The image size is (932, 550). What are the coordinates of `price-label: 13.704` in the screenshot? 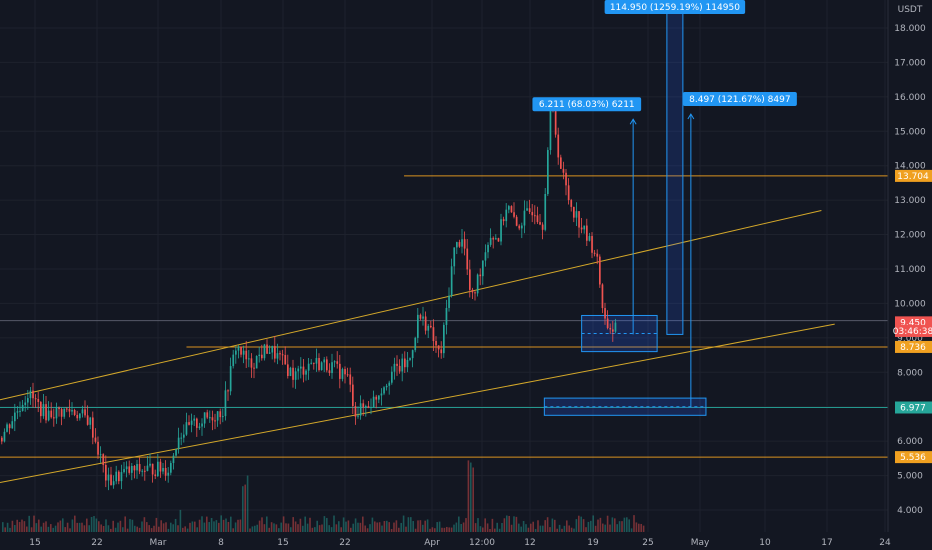 It's located at (913, 177).